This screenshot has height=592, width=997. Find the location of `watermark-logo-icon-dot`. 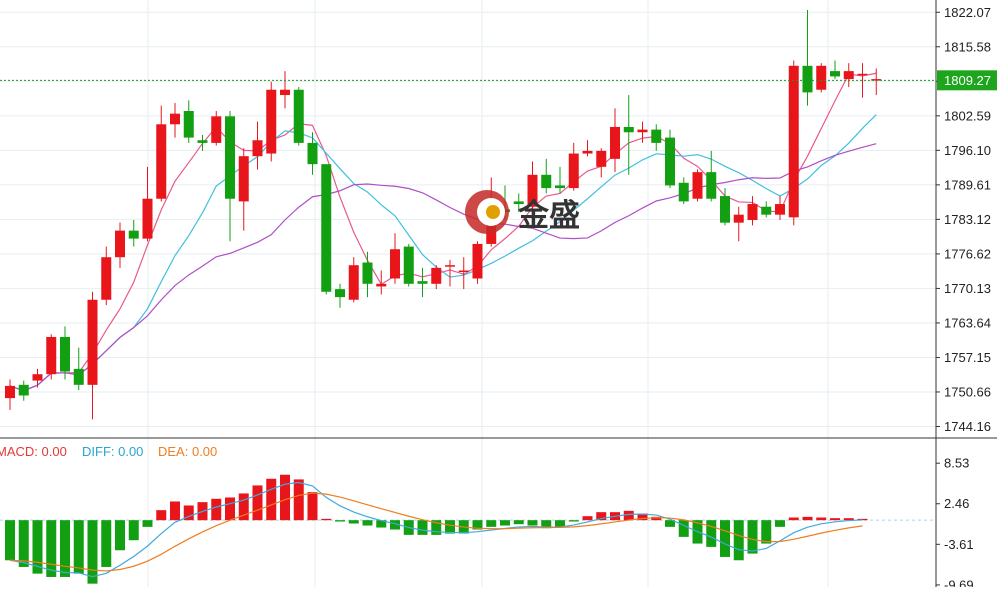

watermark-logo-icon-dot is located at coordinates (493, 212).